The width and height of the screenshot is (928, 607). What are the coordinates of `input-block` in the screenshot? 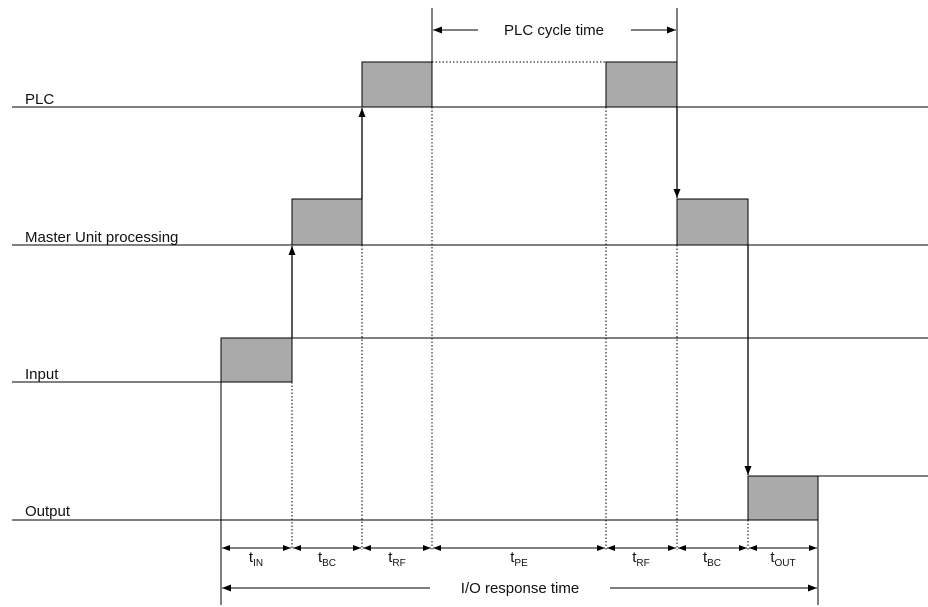 It's located at (256, 360).